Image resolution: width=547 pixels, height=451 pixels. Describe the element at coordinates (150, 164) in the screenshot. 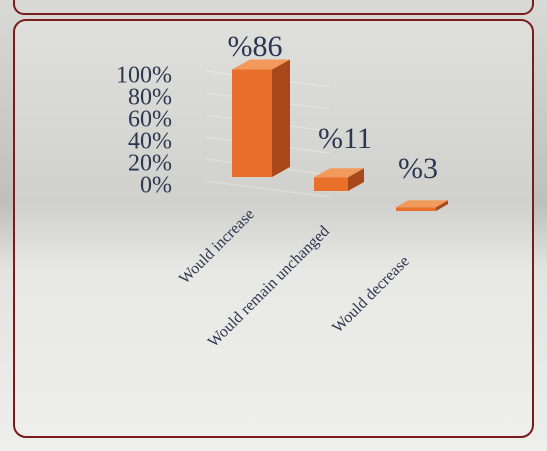

I see `y-tick-label: 20%` at that location.